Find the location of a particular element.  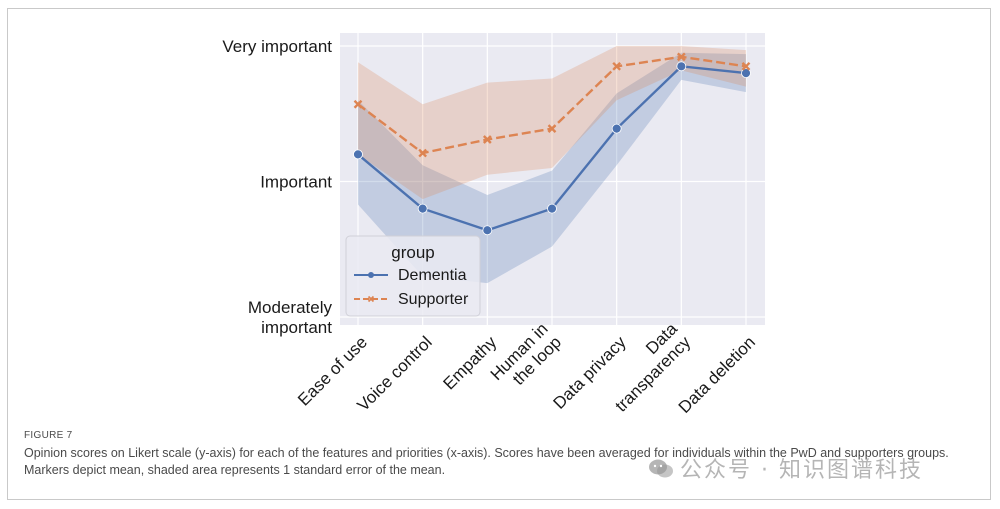

supporter-error-band is located at coordinates (552, 123).